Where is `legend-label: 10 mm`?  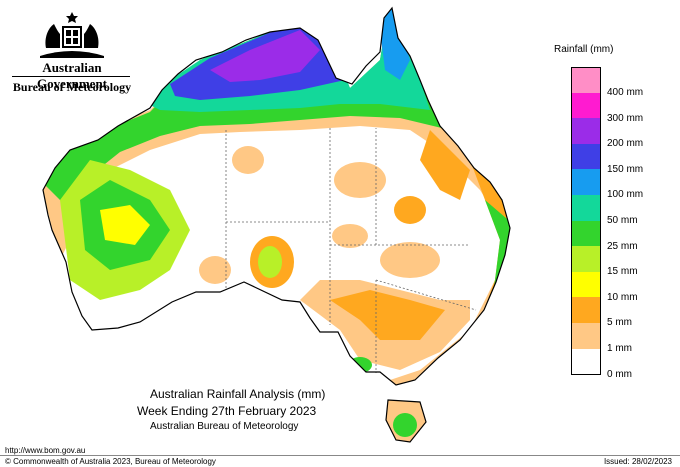 legend-label: 10 mm is located at coordinates (622, 297).